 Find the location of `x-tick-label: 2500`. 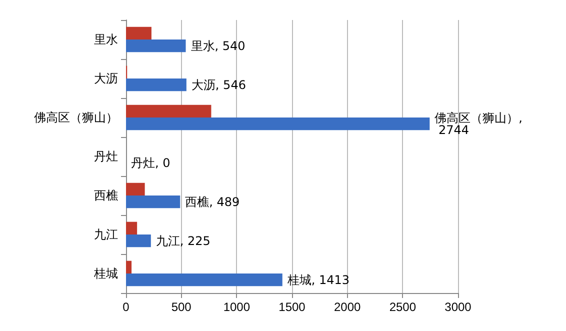

x-tick-label: 2500 is located at coordinates (402, 307).